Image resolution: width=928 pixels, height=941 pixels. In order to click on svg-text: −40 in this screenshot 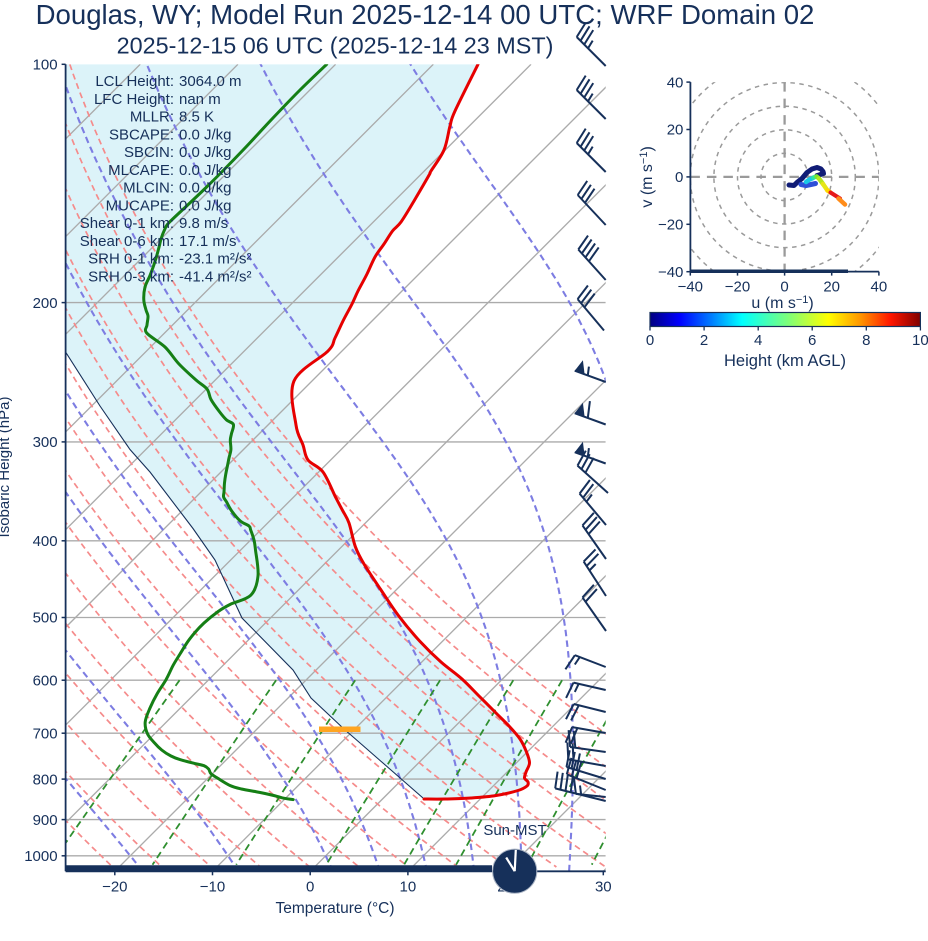, I will do `click(690, 287)`.